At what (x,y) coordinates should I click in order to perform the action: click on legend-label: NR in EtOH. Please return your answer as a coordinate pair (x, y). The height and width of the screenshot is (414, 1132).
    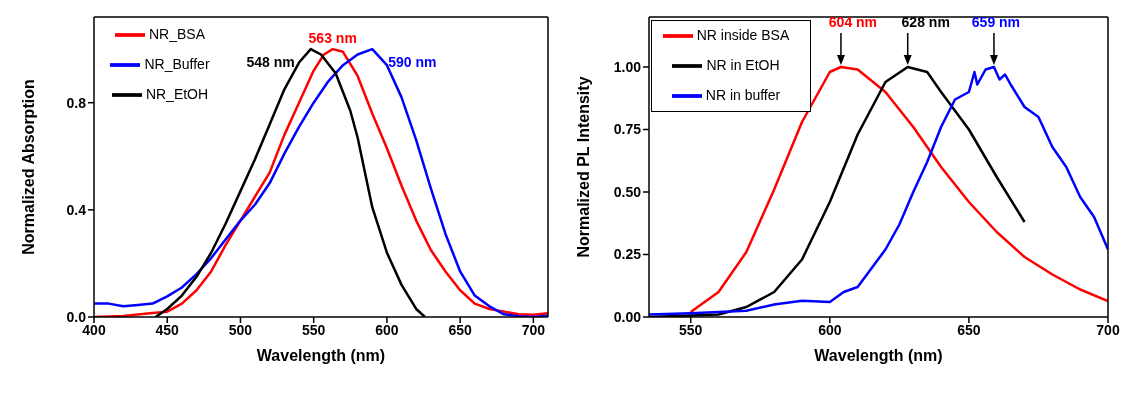
    Looking at the image, I should click on (743, 64).